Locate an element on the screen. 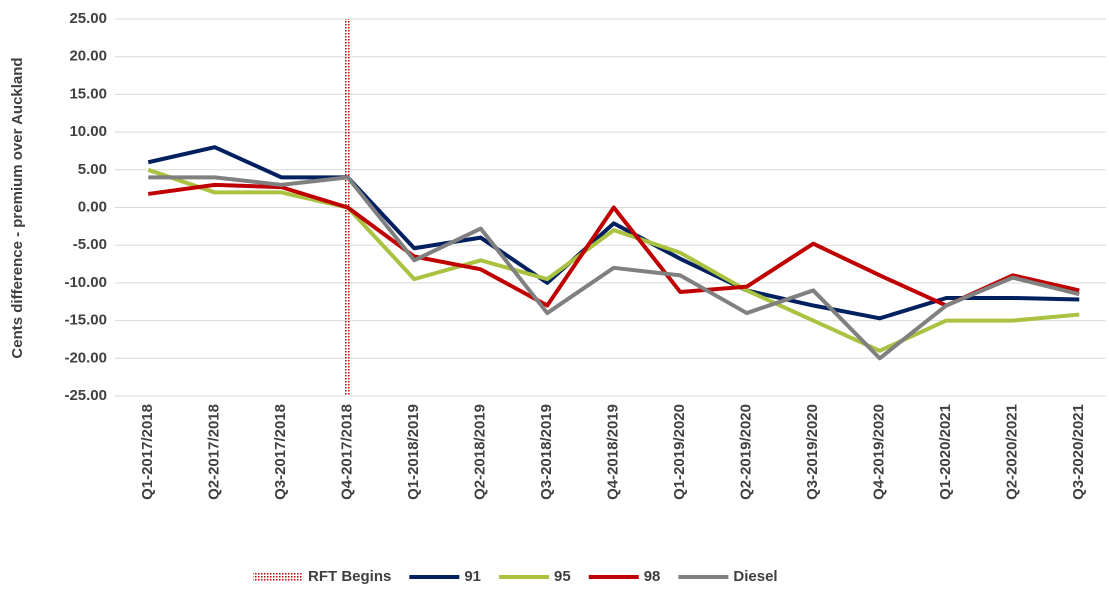 The height and width of the screenshot is (590, 1109). y-tick-label: -25.00 is located at coordinates (85, 395).